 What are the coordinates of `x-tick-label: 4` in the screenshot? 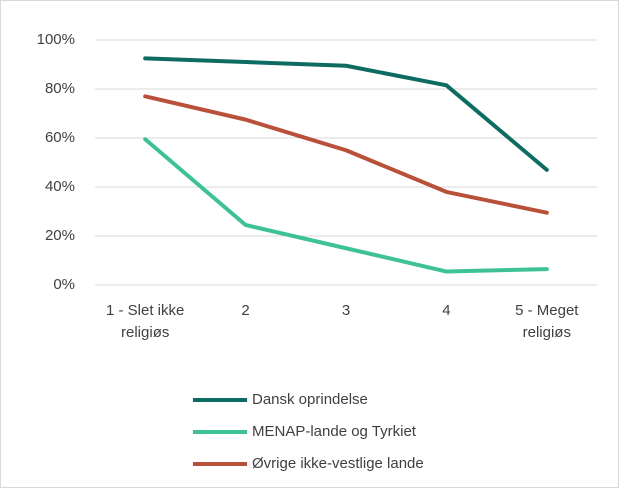 It's located at (446, 310).